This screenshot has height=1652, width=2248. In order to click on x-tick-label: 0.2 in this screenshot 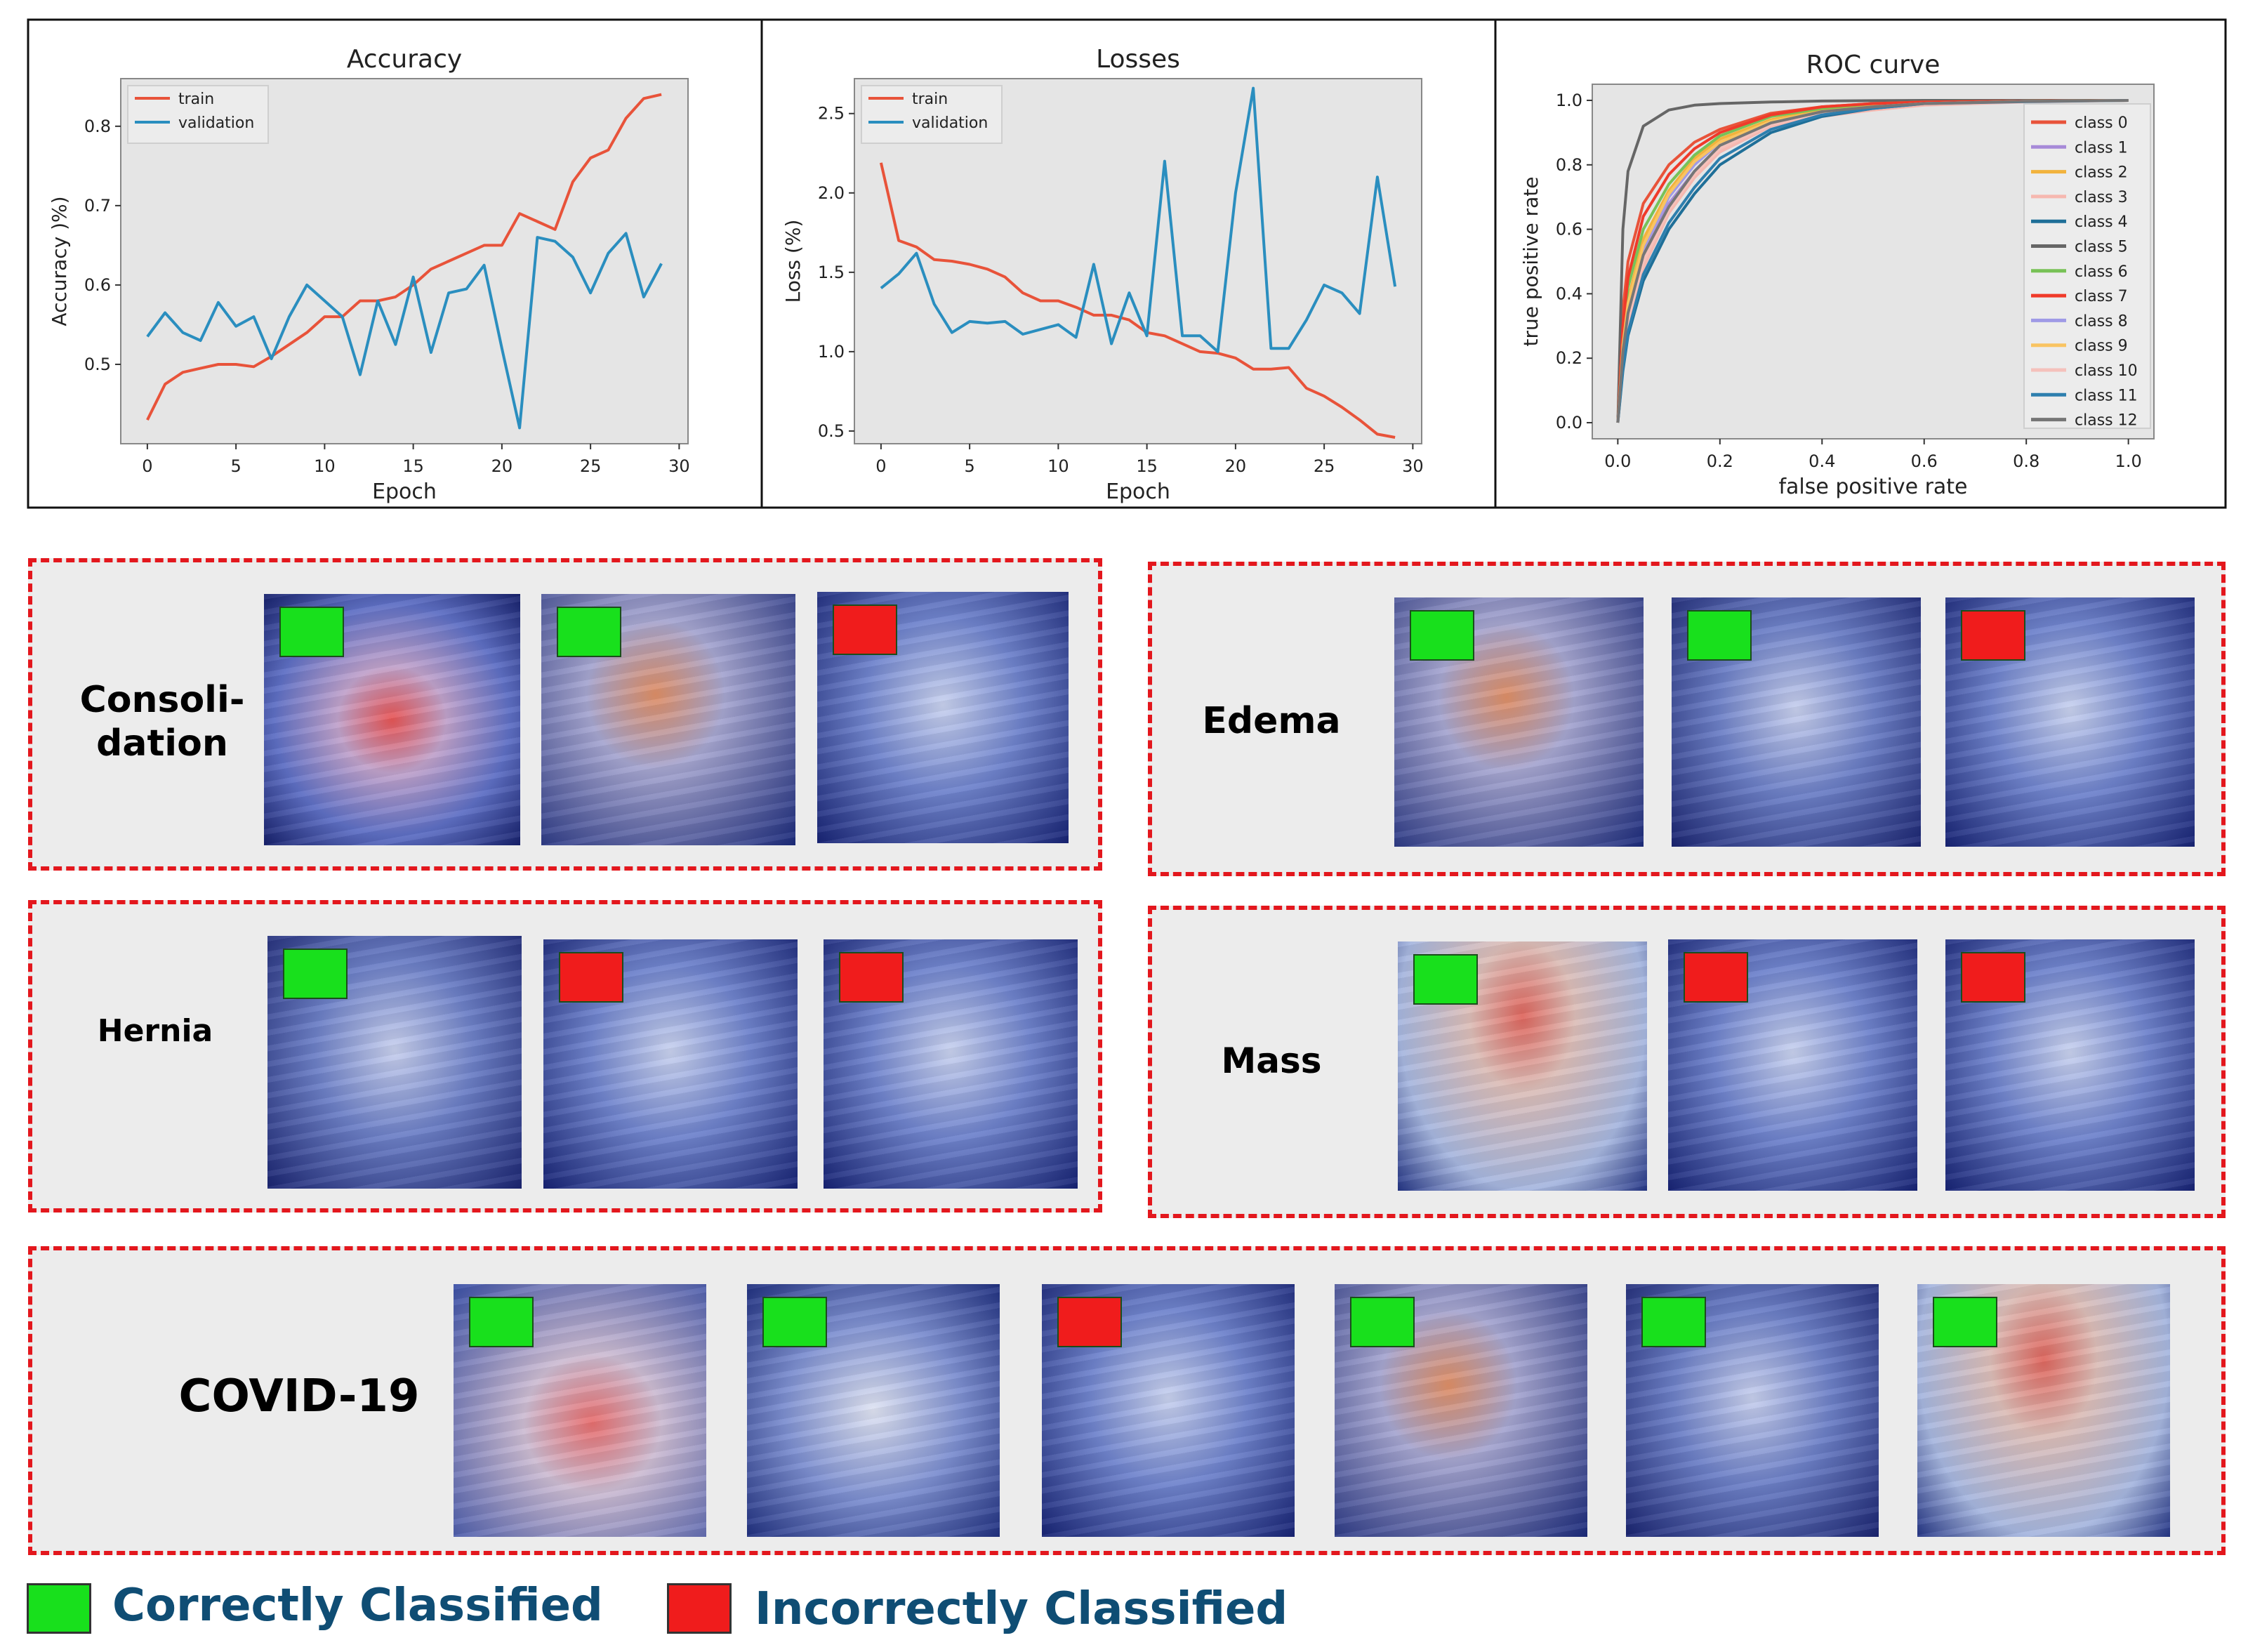, I will do `click(1720, 461)`.